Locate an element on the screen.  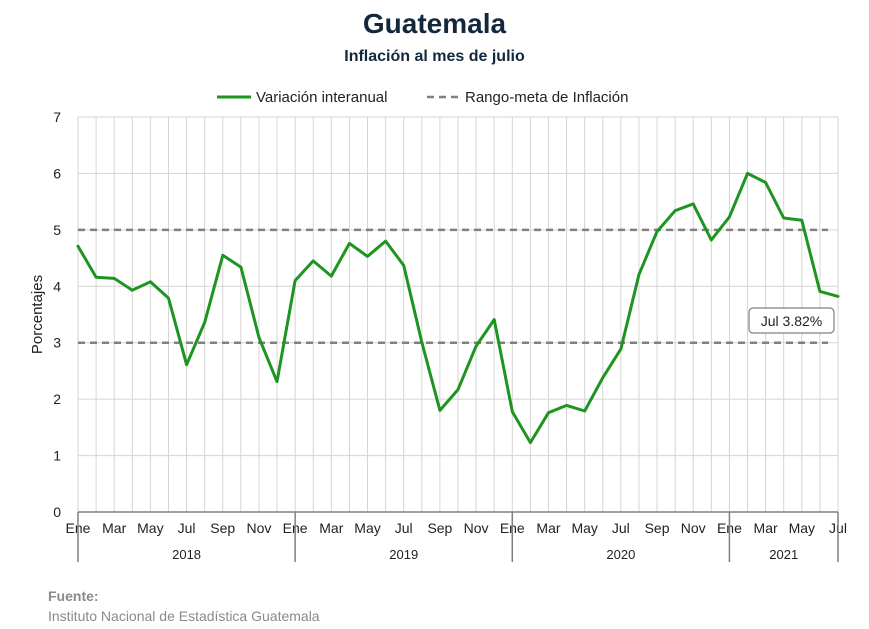
y-tick-label: 2 is located at coordinates (57, 399).